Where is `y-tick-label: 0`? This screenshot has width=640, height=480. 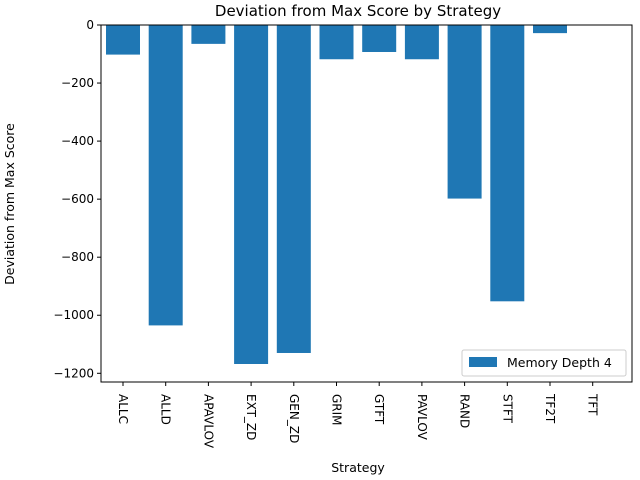 y-tick-label: 0 is located at coordinates (90, 25).